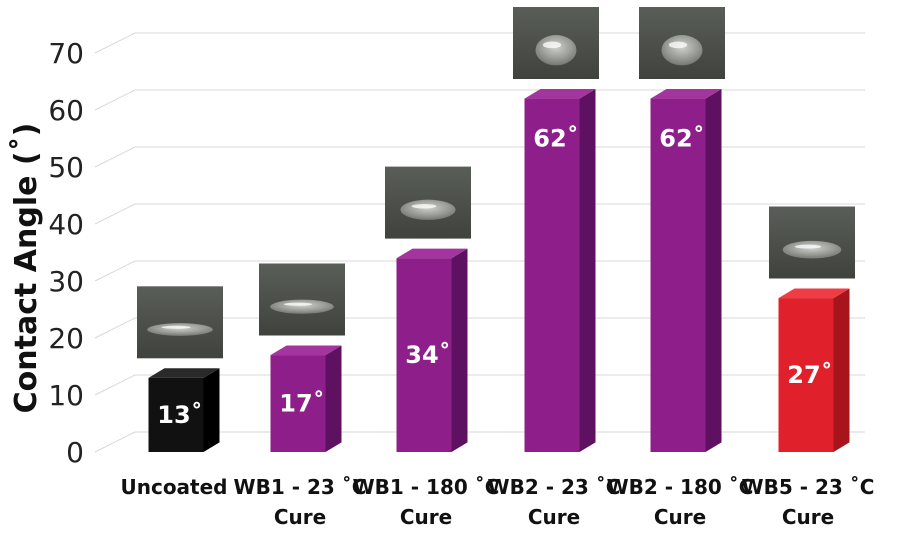 This screenshot has height=550, width=900. I want to click on x-tick-label: WB5 - 23 ˚C, so click(808, 487).